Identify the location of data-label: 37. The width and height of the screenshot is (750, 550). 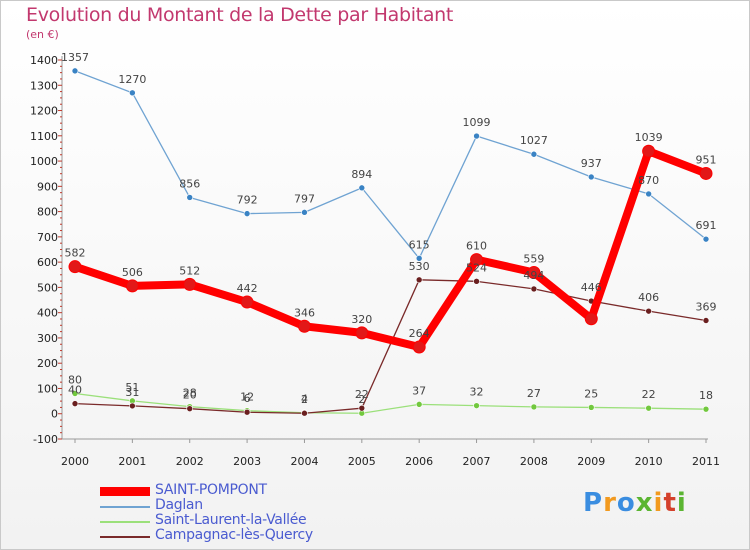
(419, 390).